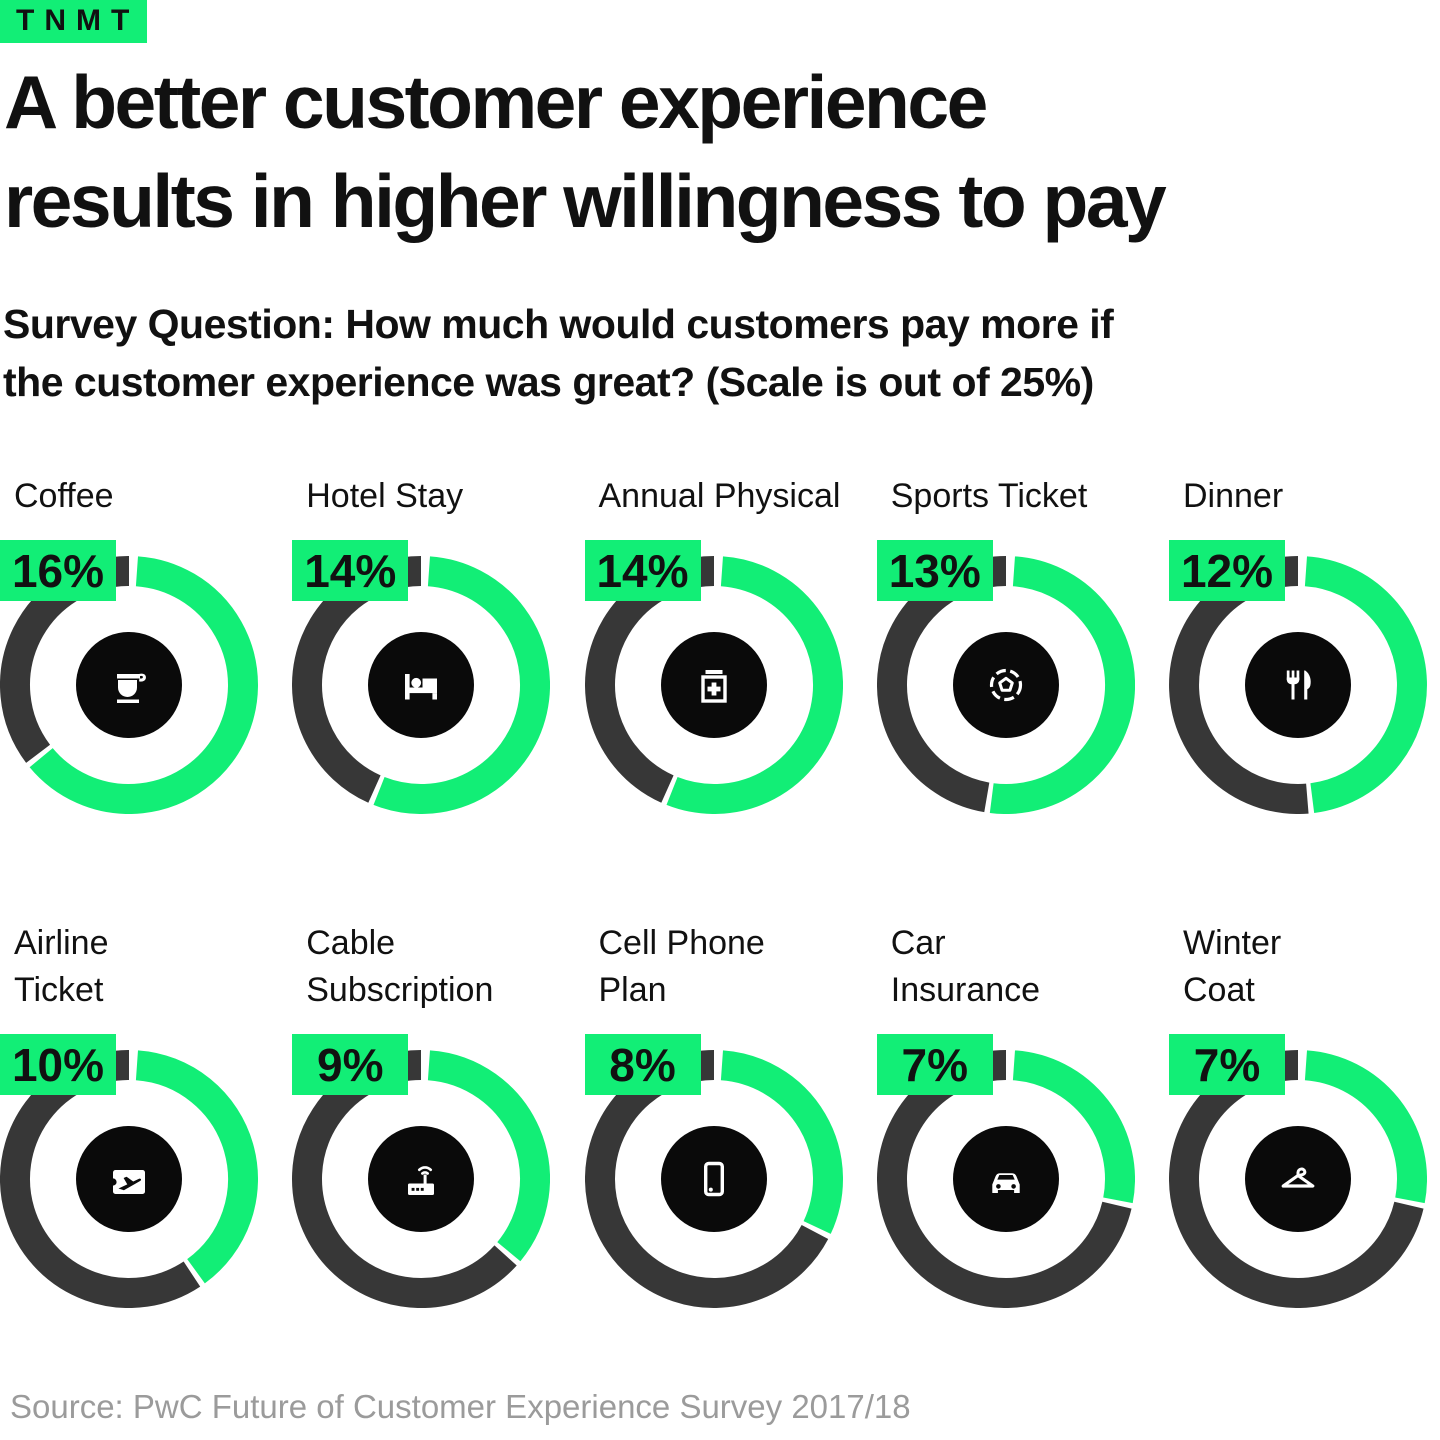 This screenshot has height=1440, width=1440. What do you see at coordinates (1006, 1183) in the screenshot?
I see `car-icon` at bounding box center [1006, 1183].